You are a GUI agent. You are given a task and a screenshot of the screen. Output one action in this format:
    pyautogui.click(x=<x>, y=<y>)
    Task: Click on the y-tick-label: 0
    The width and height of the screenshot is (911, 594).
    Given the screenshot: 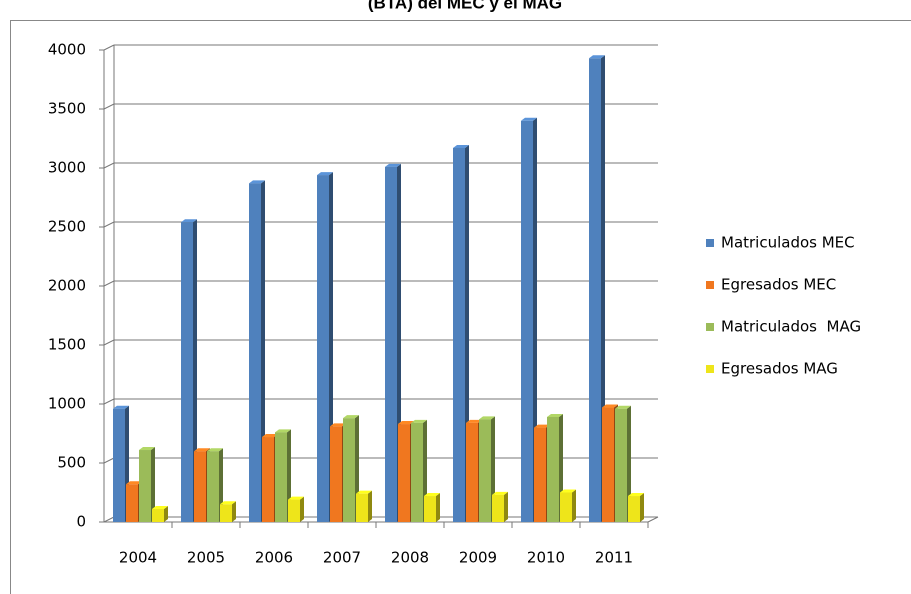 What is the action you would take?
    pyautogui.click(x=81, y=522)
    